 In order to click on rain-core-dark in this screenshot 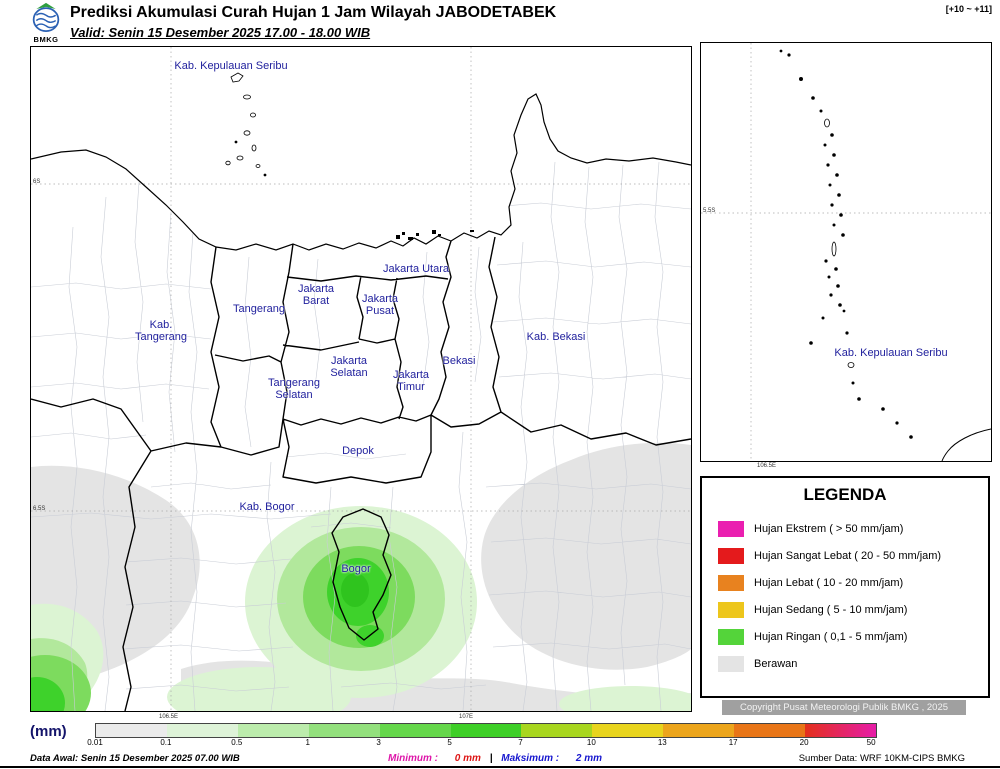, I will do `click(355, 590)`.